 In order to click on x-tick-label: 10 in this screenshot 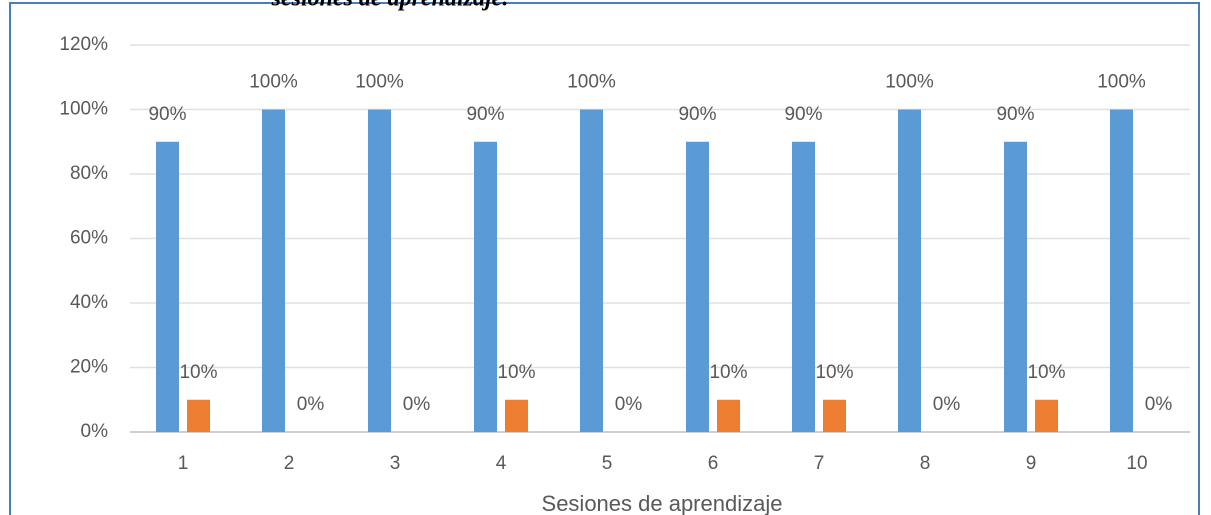, I will do `click(1136, 463)`.